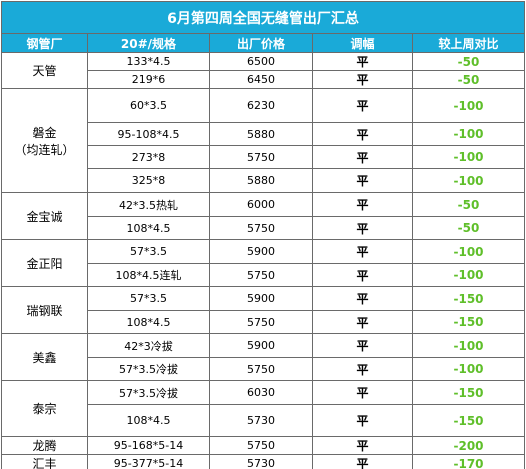 The image size is (526, 469). I want to click on price-cell: 6030, so click(261, 392).